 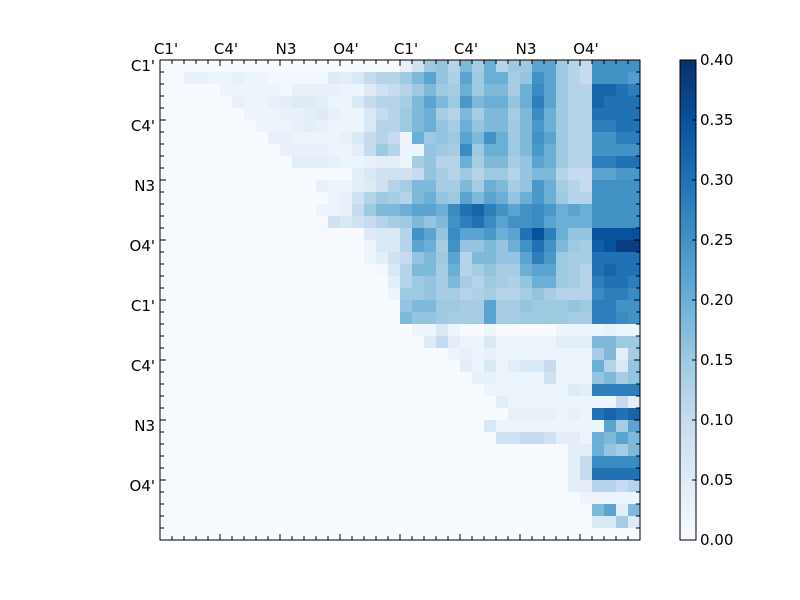 I want to click on y-tick-label: C4', so click(x=143, y=366).